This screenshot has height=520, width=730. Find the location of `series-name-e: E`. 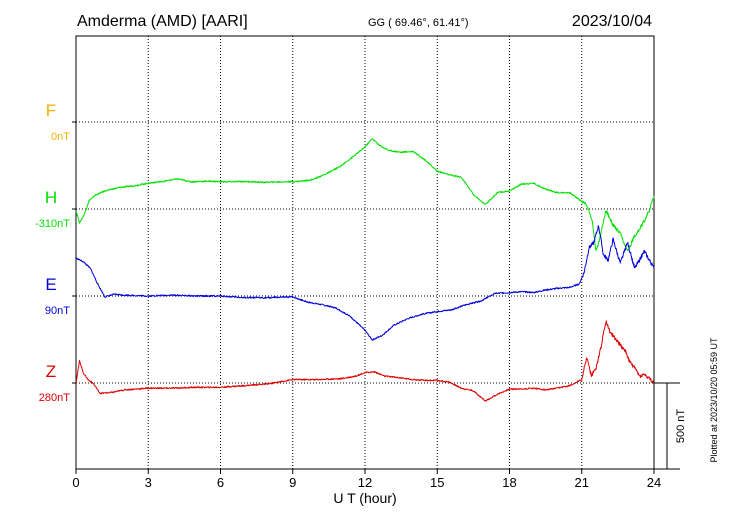

series-name-e: E is located at coordinates (50, 284).